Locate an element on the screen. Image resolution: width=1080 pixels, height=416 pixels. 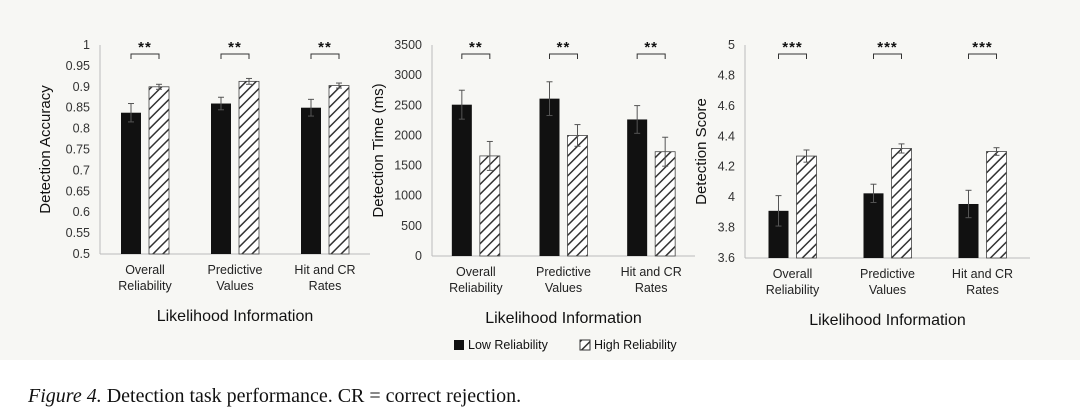
y-tick-label: 0.8 is located at coordinates (81, 129).